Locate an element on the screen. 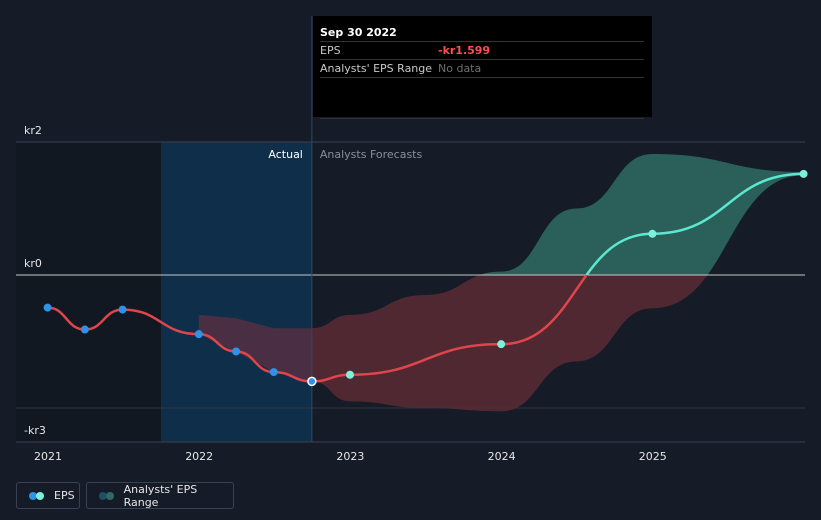 This screenshot has height=520, width=821. tooltip-range-value: No data is located at coordinates (460, 68).